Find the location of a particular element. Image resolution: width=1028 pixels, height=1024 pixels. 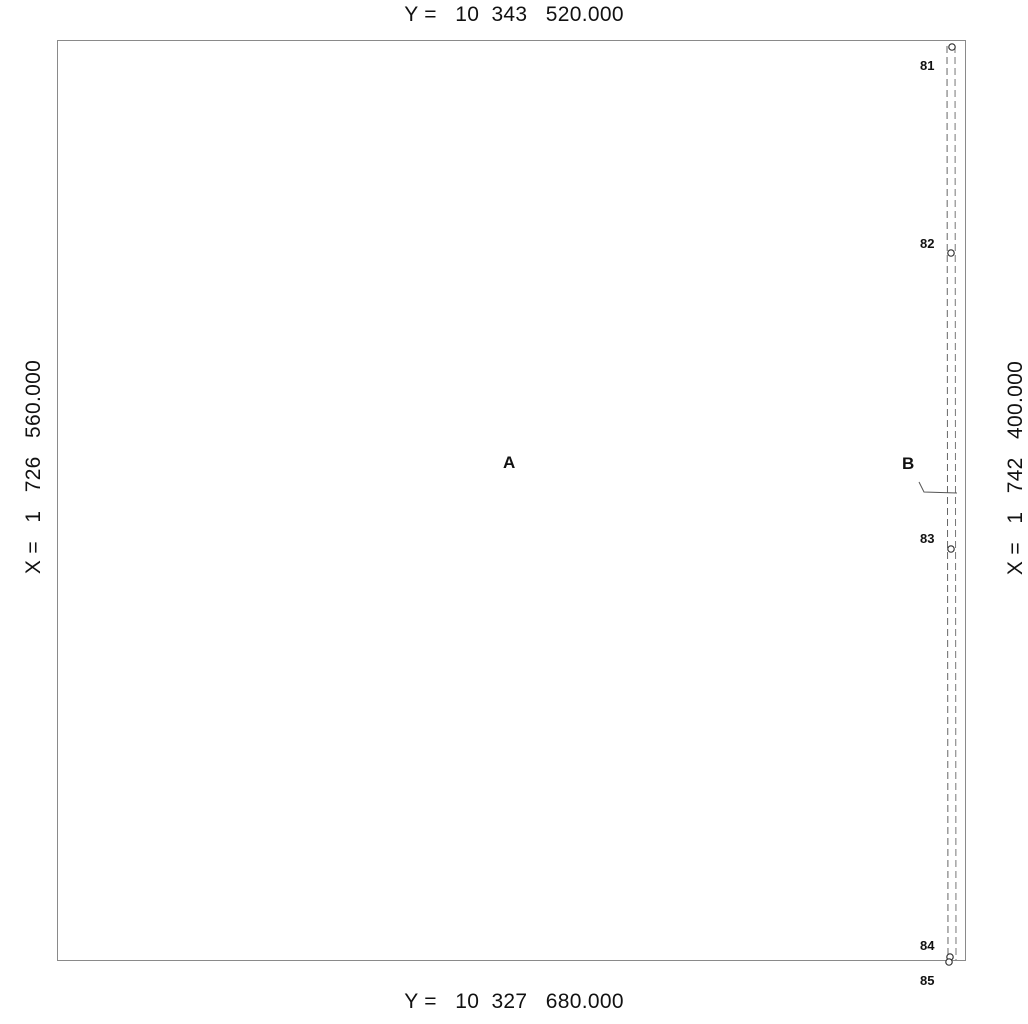

point-label-84: 84 is located at coordinates (927, 945).